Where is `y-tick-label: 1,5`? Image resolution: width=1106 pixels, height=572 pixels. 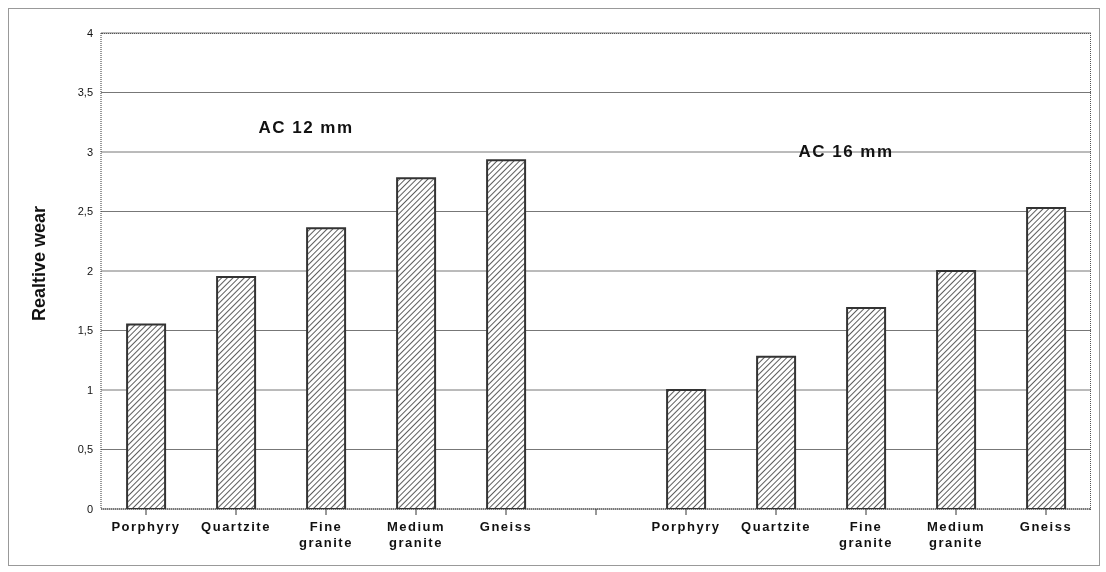 y-tick-label: 1,5 is located at coordinates (85, 330).